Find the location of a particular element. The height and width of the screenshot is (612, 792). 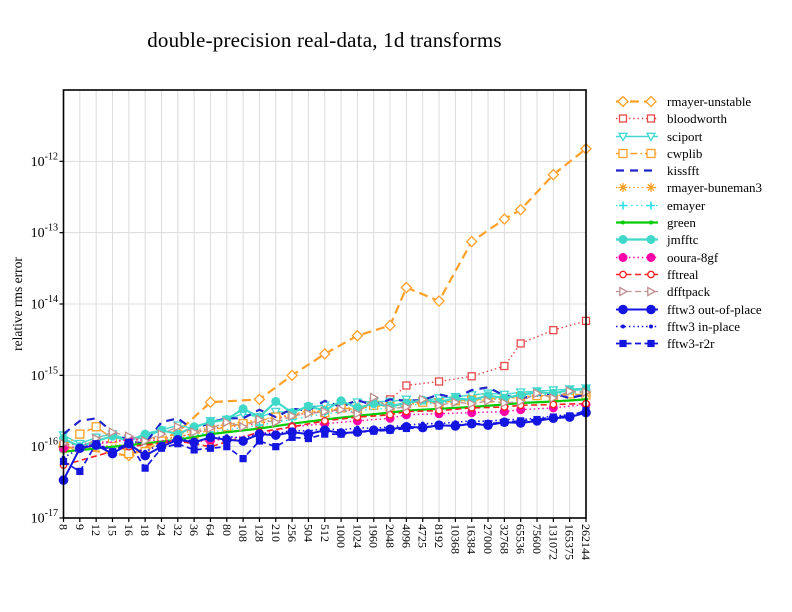

y-tick-labels: 10-12 10-13 10-14 10-15 10-16 10-17 is located at coordinates (44, 338).